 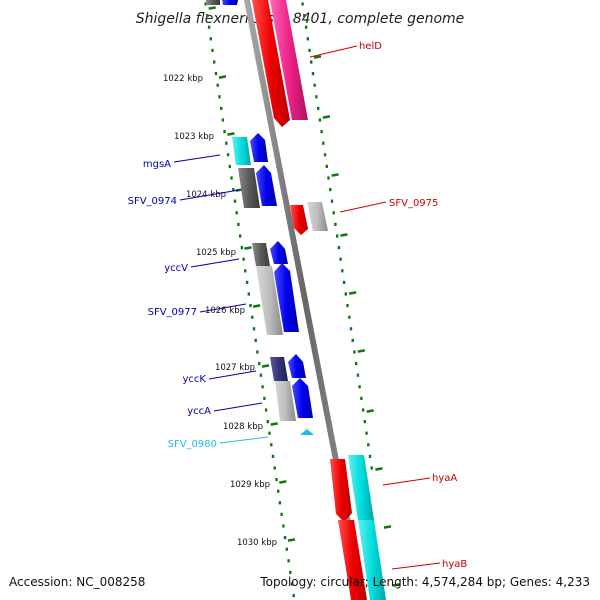 I want to click on leader-hyaA, so click(x=406, y=481).